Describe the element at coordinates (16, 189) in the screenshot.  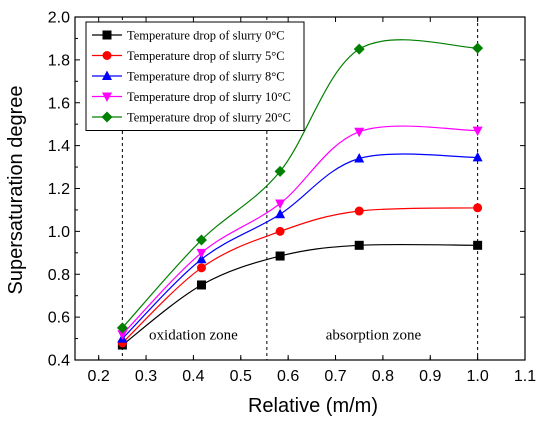
I see `y-axis-title: Supersaturation degree` at that location.